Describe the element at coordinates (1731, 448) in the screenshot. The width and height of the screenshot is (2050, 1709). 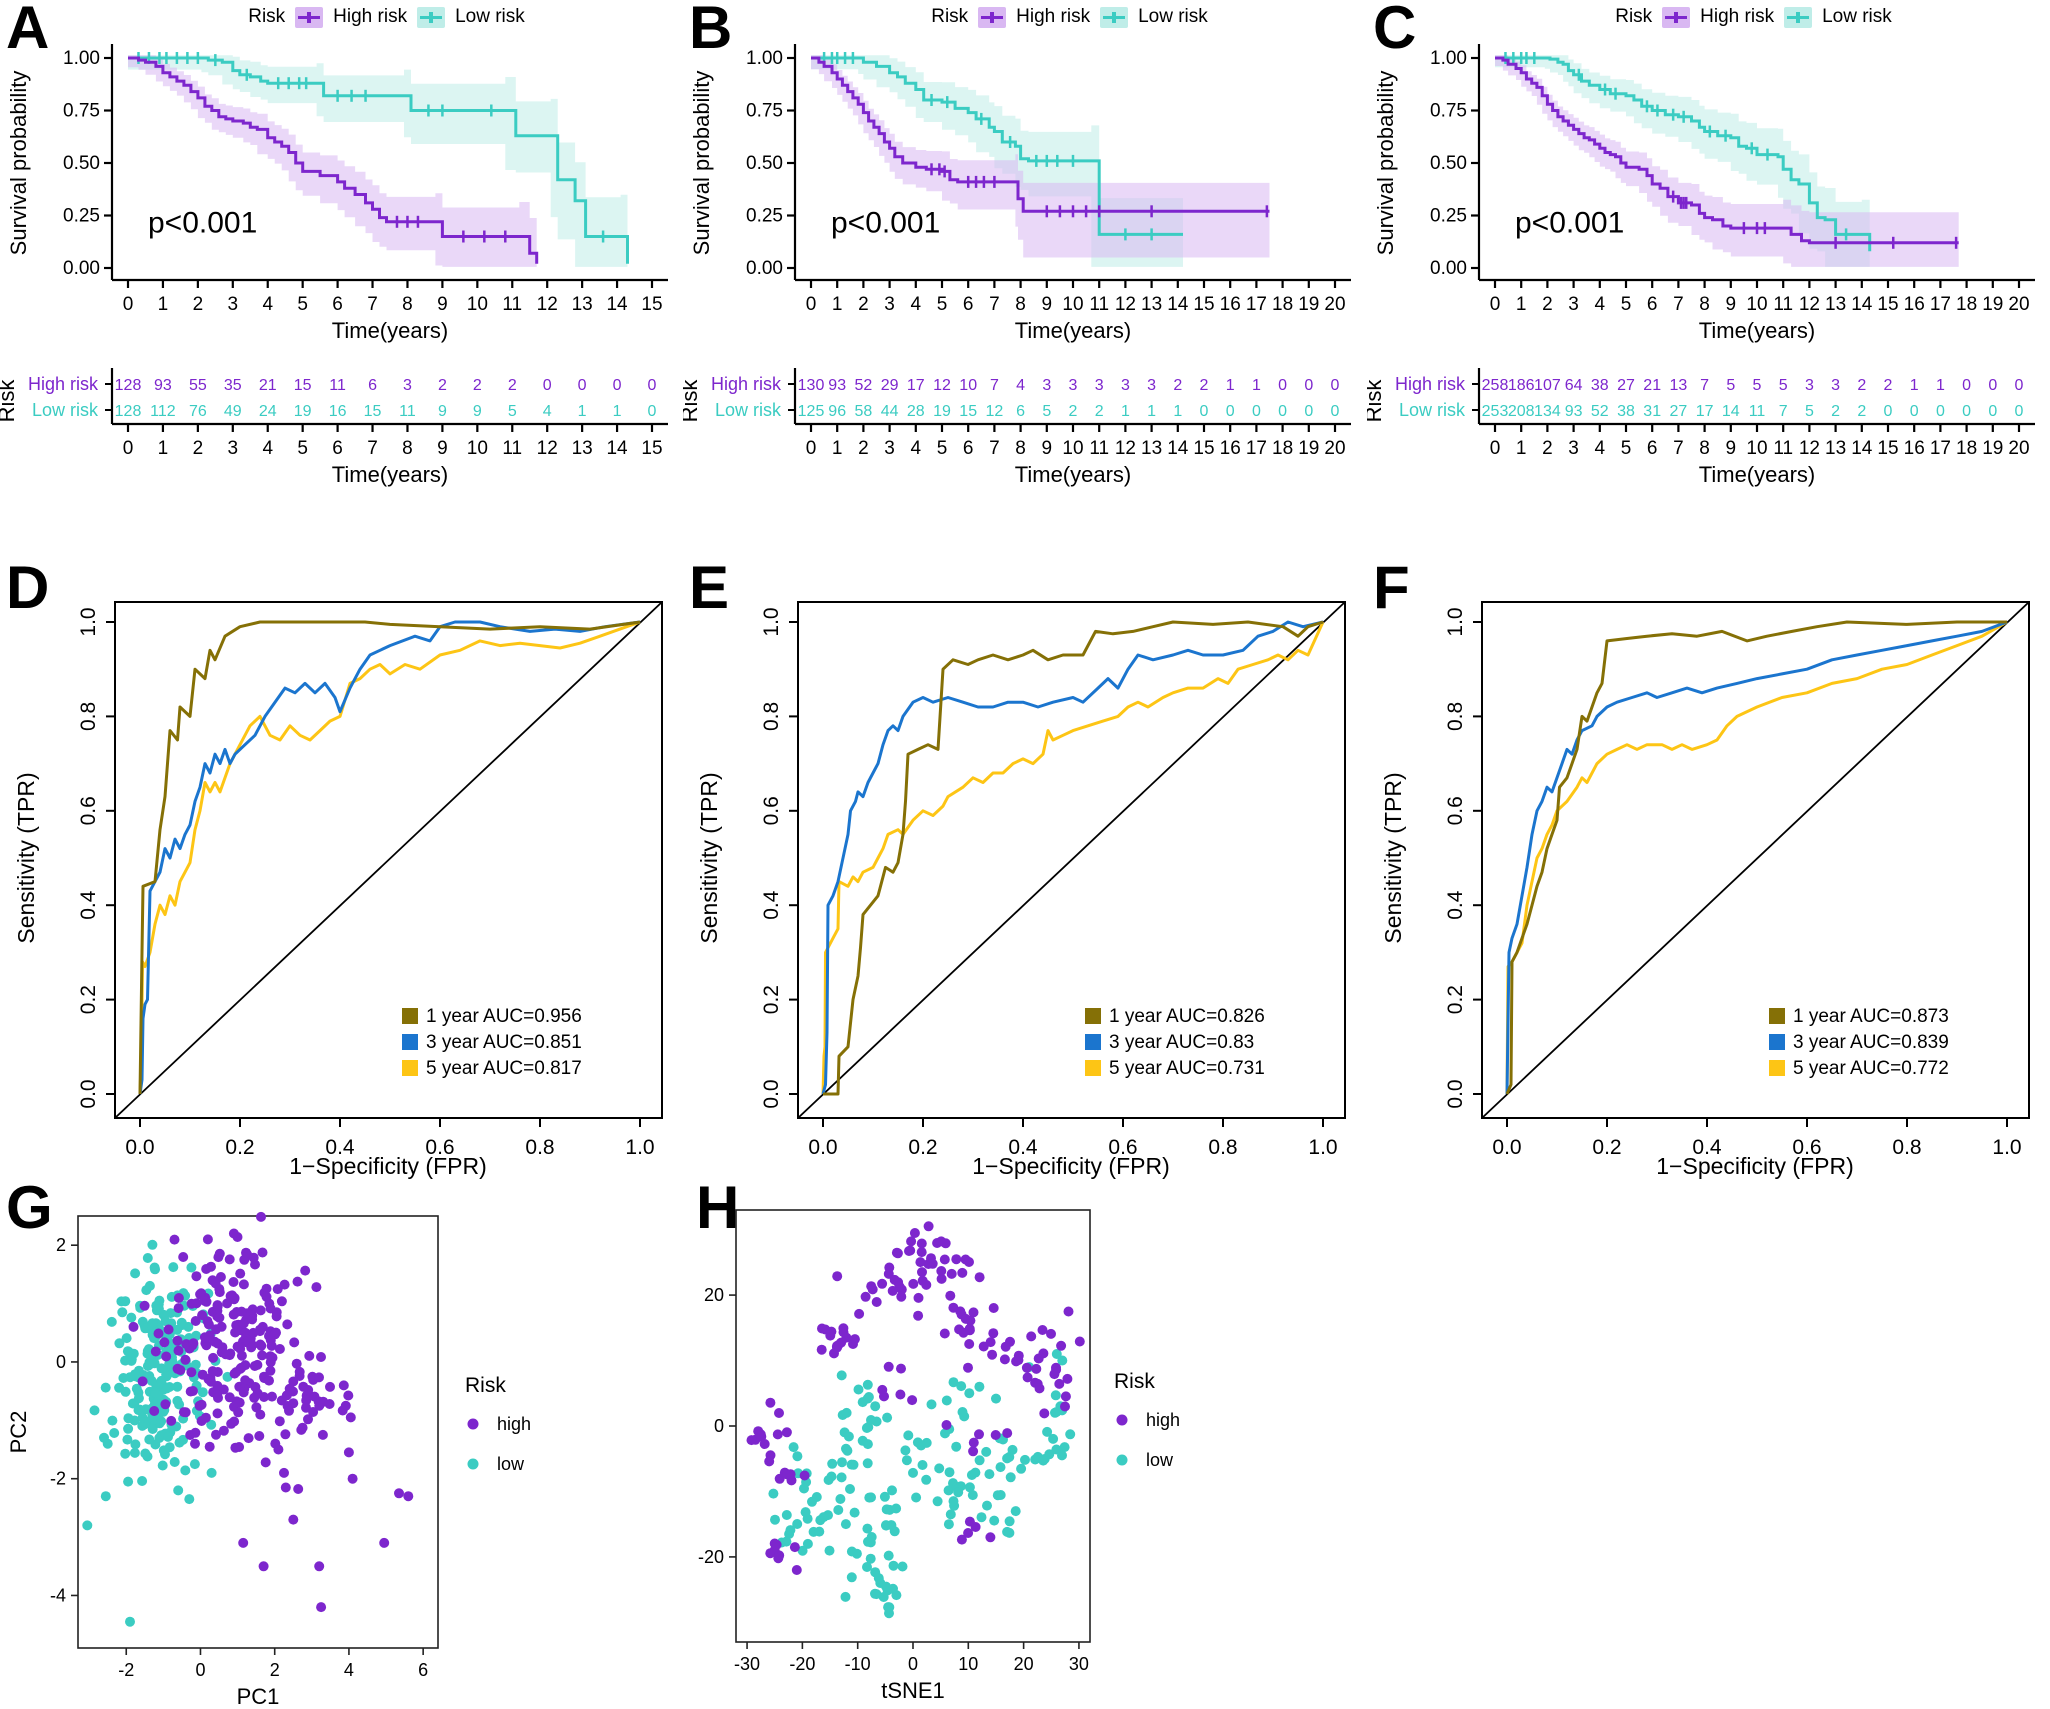
I see `svg-text: 9` at that location.